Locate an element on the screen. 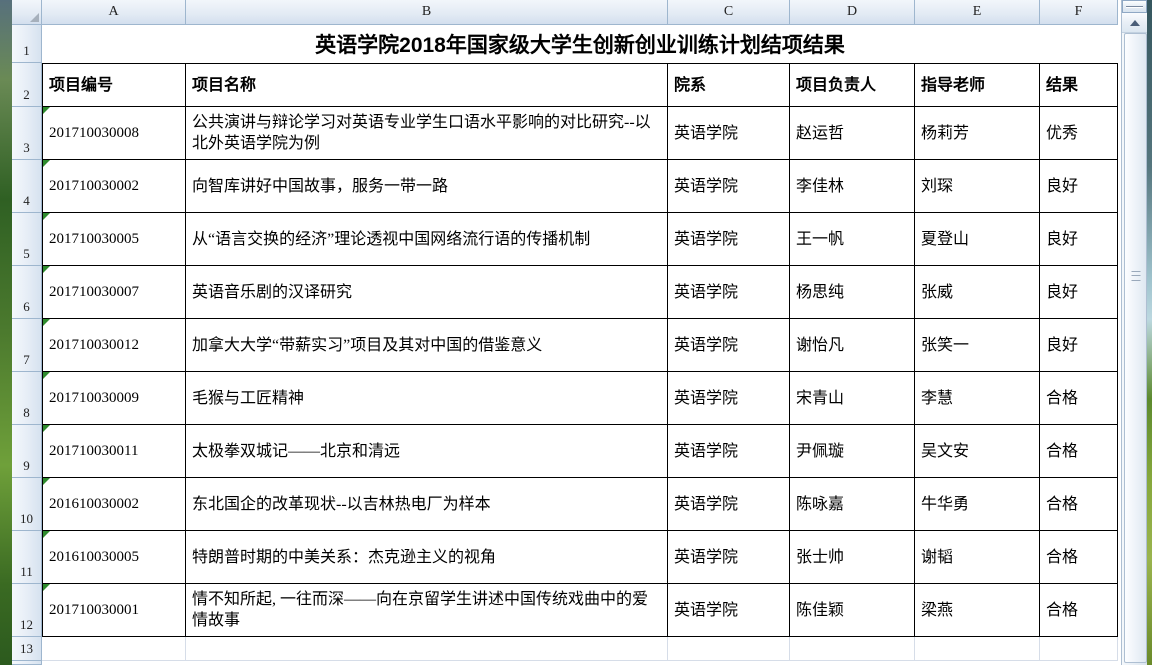 The image size is (1152, 665). cell-f13 is located at coordinates (1079, 649).